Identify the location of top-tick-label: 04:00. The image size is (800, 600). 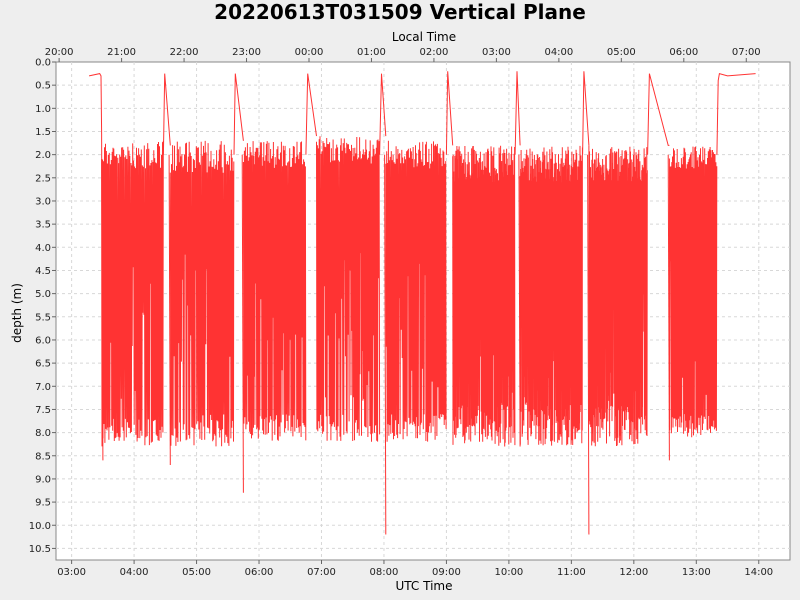
(558, 52).